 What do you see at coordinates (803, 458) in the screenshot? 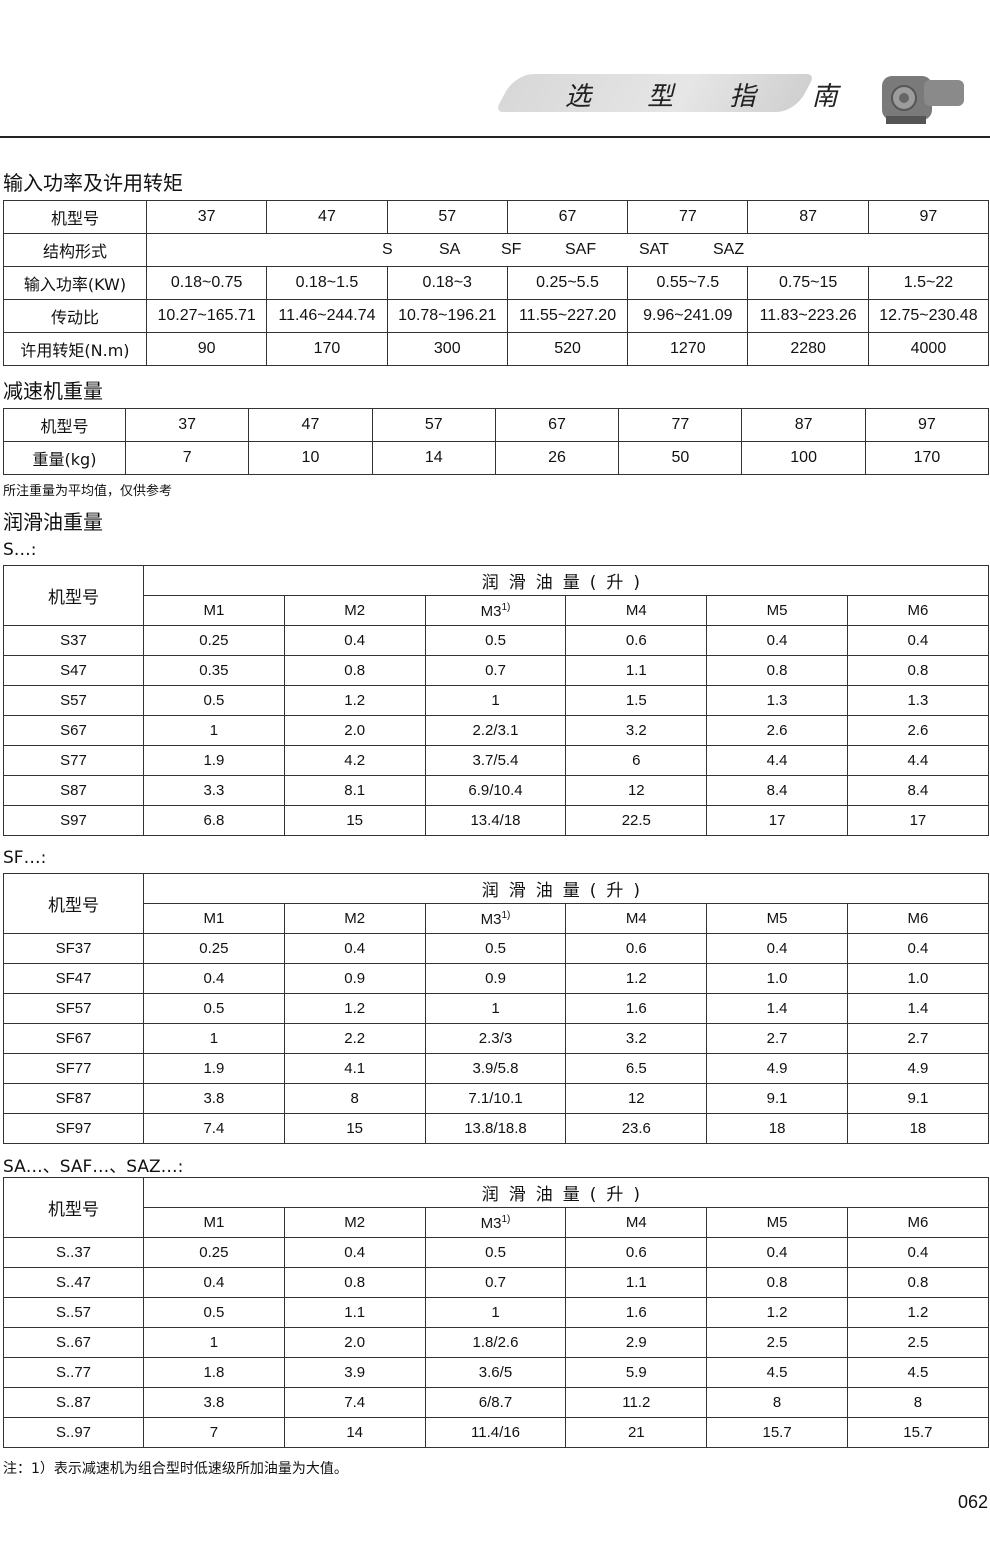
I see `table-cell: 100` at bounding box center [803, 458].